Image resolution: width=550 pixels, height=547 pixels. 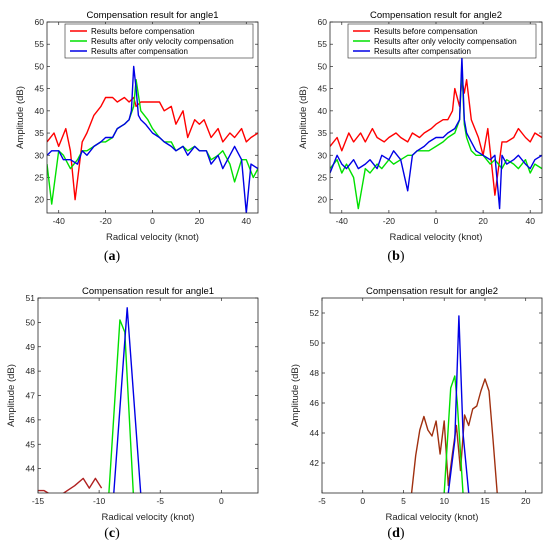 I want to click on y-tick-label: 42, so click(x=315, y=463).